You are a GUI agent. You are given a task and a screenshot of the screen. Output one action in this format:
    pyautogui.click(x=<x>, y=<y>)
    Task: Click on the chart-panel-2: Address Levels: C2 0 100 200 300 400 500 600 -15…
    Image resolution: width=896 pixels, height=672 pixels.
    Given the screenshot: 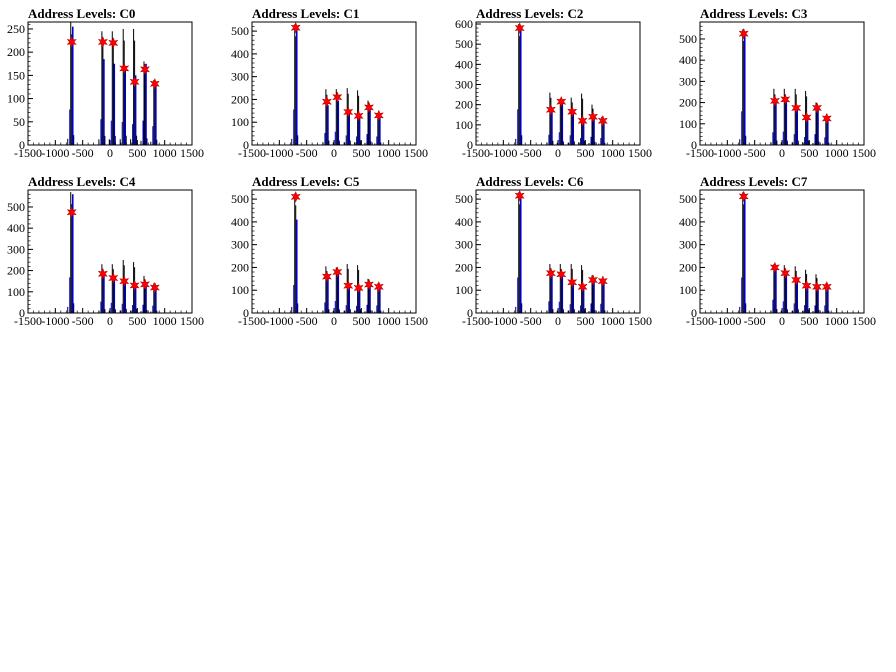 What is the action you would take?
    pyautogui.click(x=553, y=83)
    